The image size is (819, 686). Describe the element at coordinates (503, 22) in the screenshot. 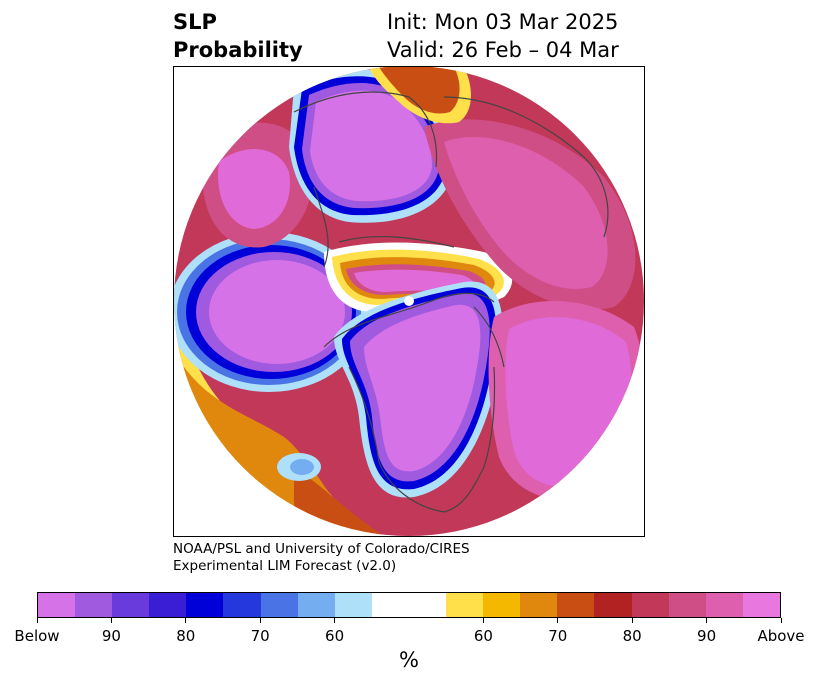

I see `init-date: Init: Mon 03 Mar 2025` at that location.